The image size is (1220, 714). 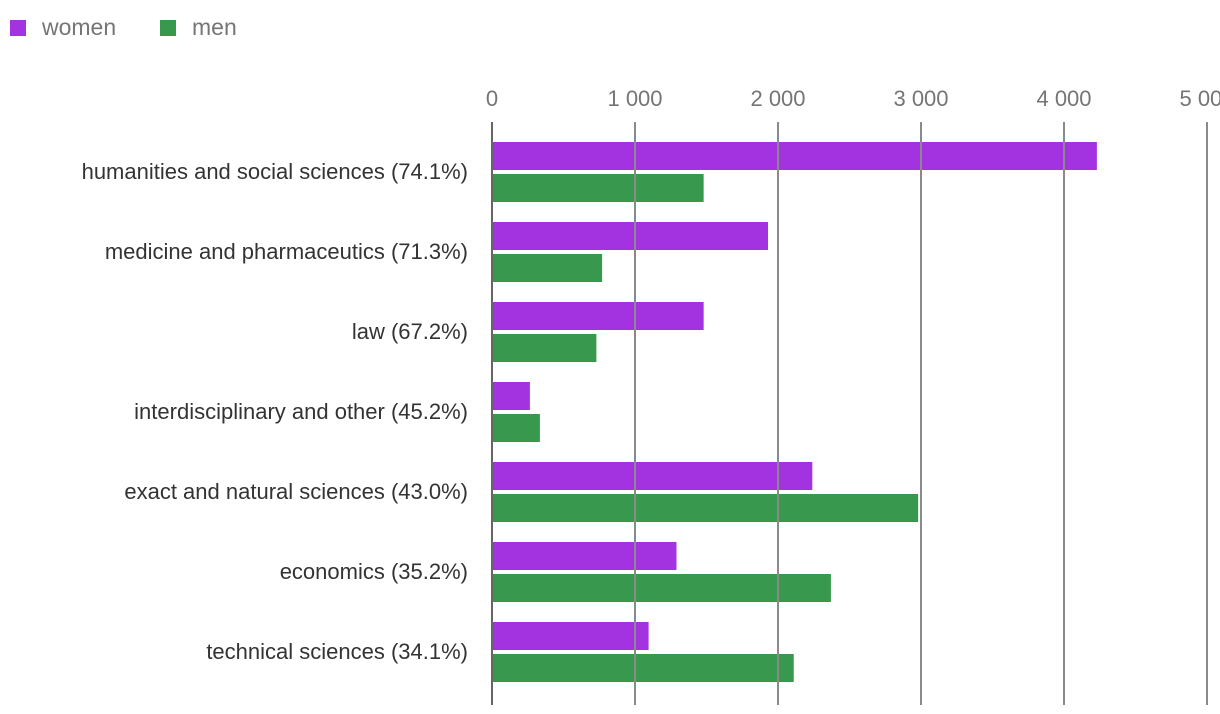 What do you see at coordinates (777, 98) in the screenshot?
I see `x-tick-label: 2 000` at bounding box center [777, 98].